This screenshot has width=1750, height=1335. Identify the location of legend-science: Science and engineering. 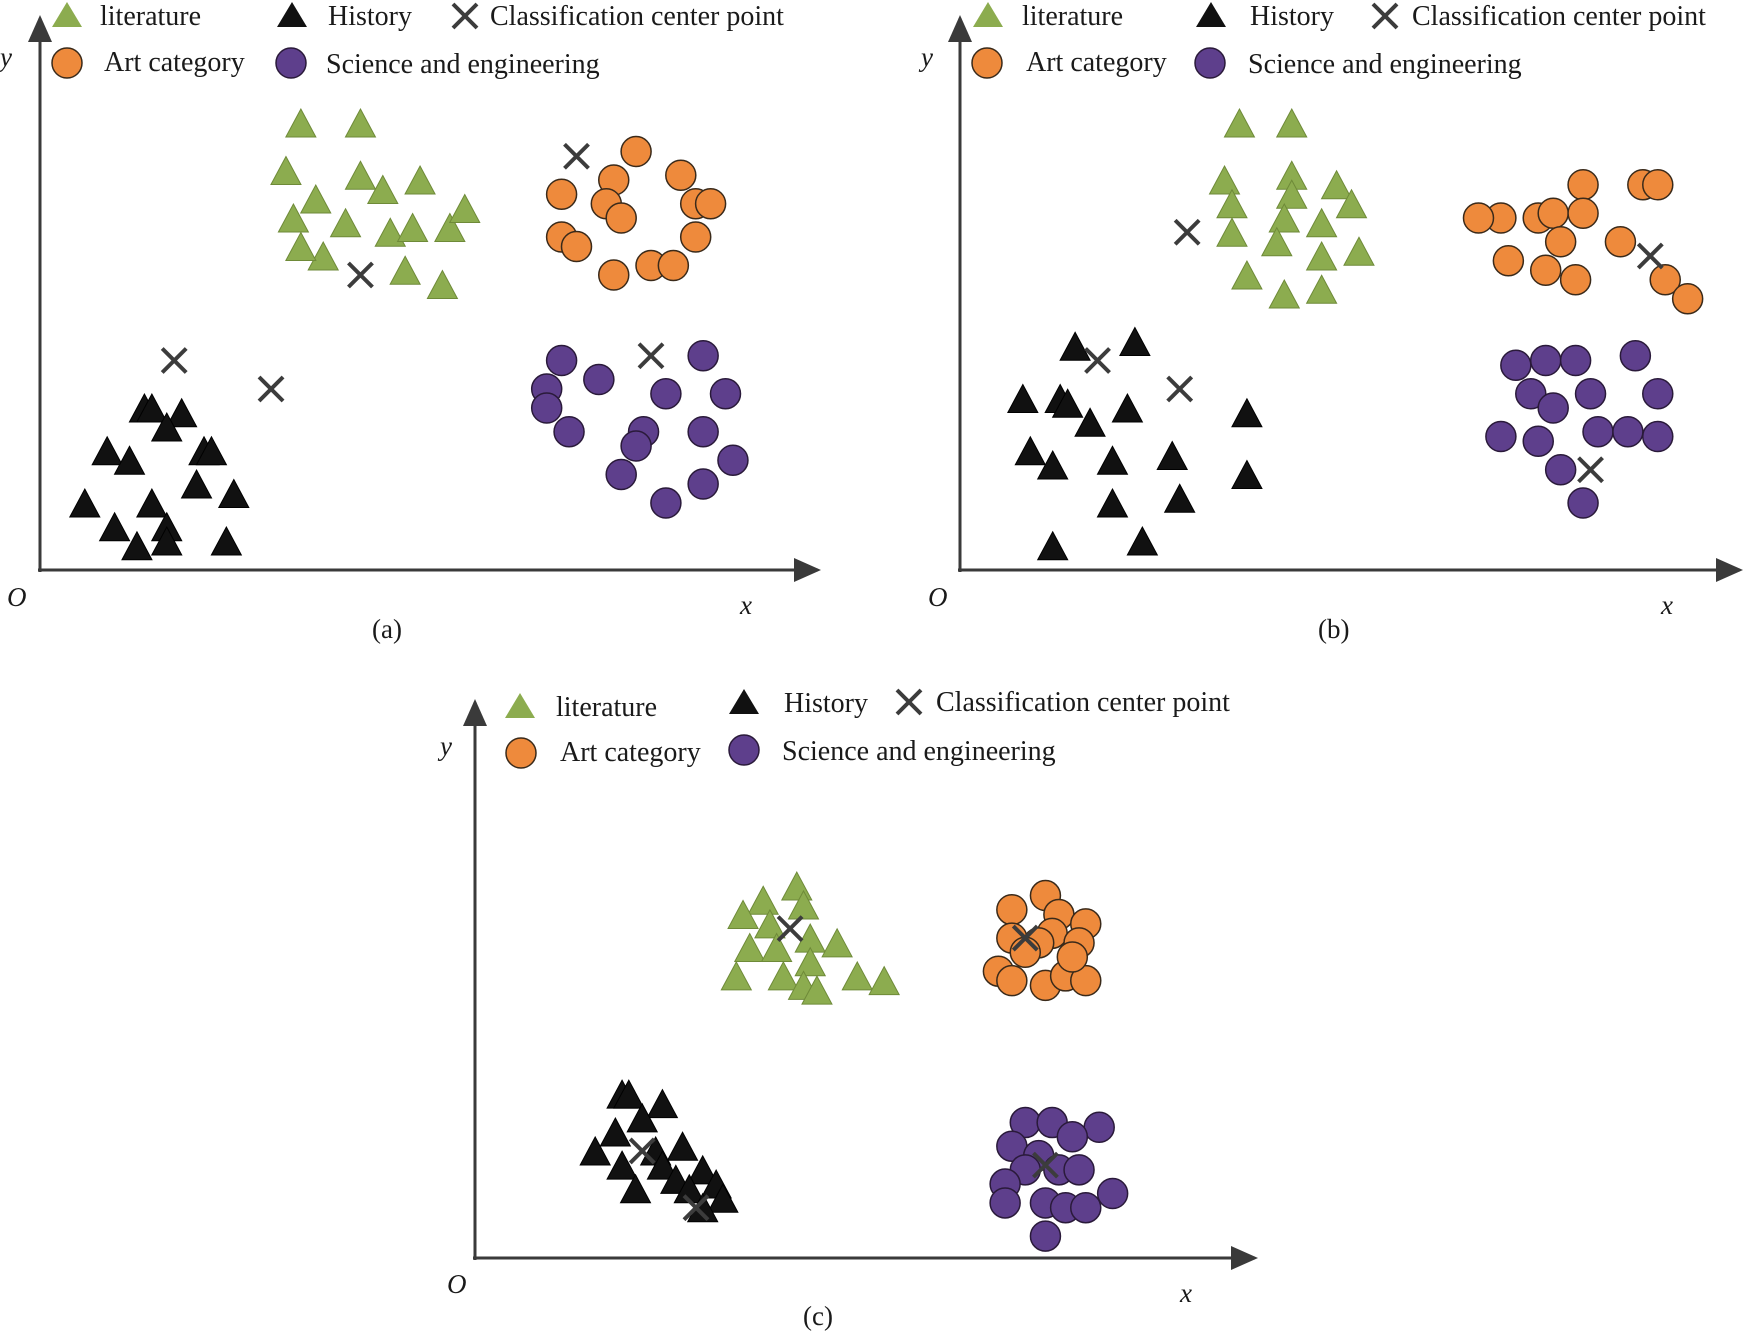
(1385, 64).